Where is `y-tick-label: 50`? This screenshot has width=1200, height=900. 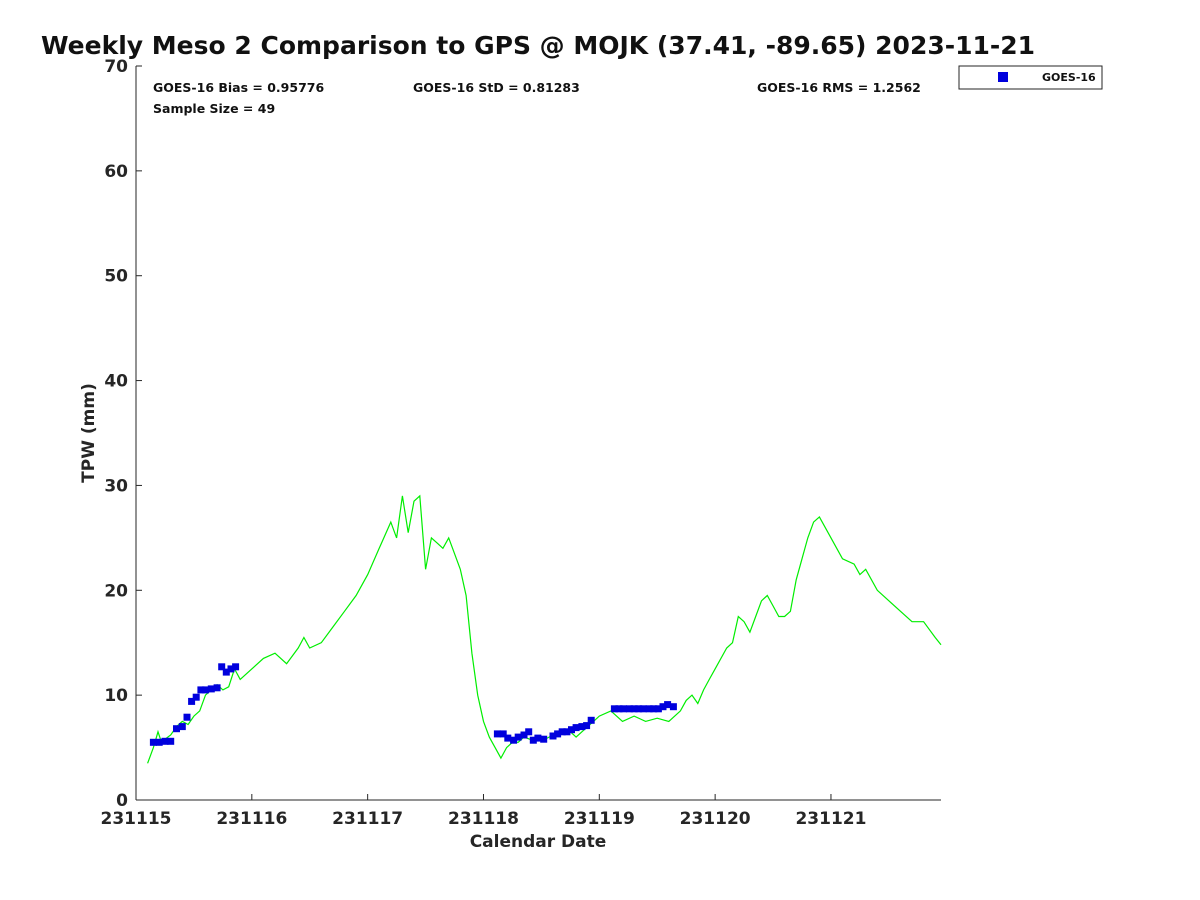
y-tick-label: 50 is located at coordinates (116, 277).